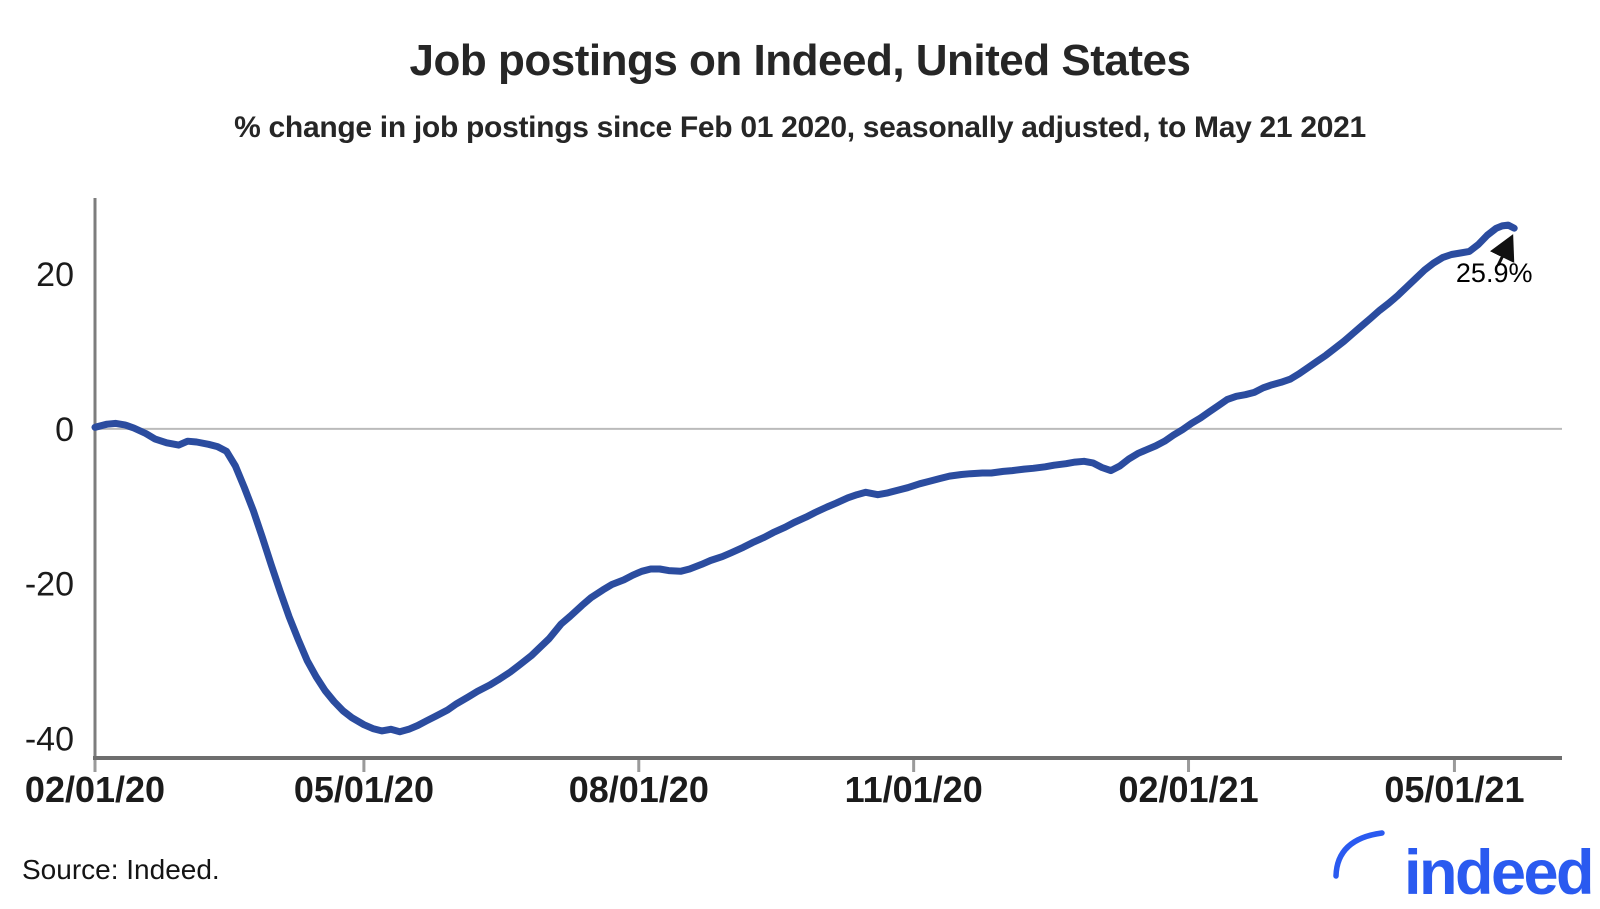 This screenshot has width=1600, height=909. What do you see at coordinates (1188, 789) in the screenshot?
I see `x-tick-label: 02/01/21` at bounding box center [1188, 789].